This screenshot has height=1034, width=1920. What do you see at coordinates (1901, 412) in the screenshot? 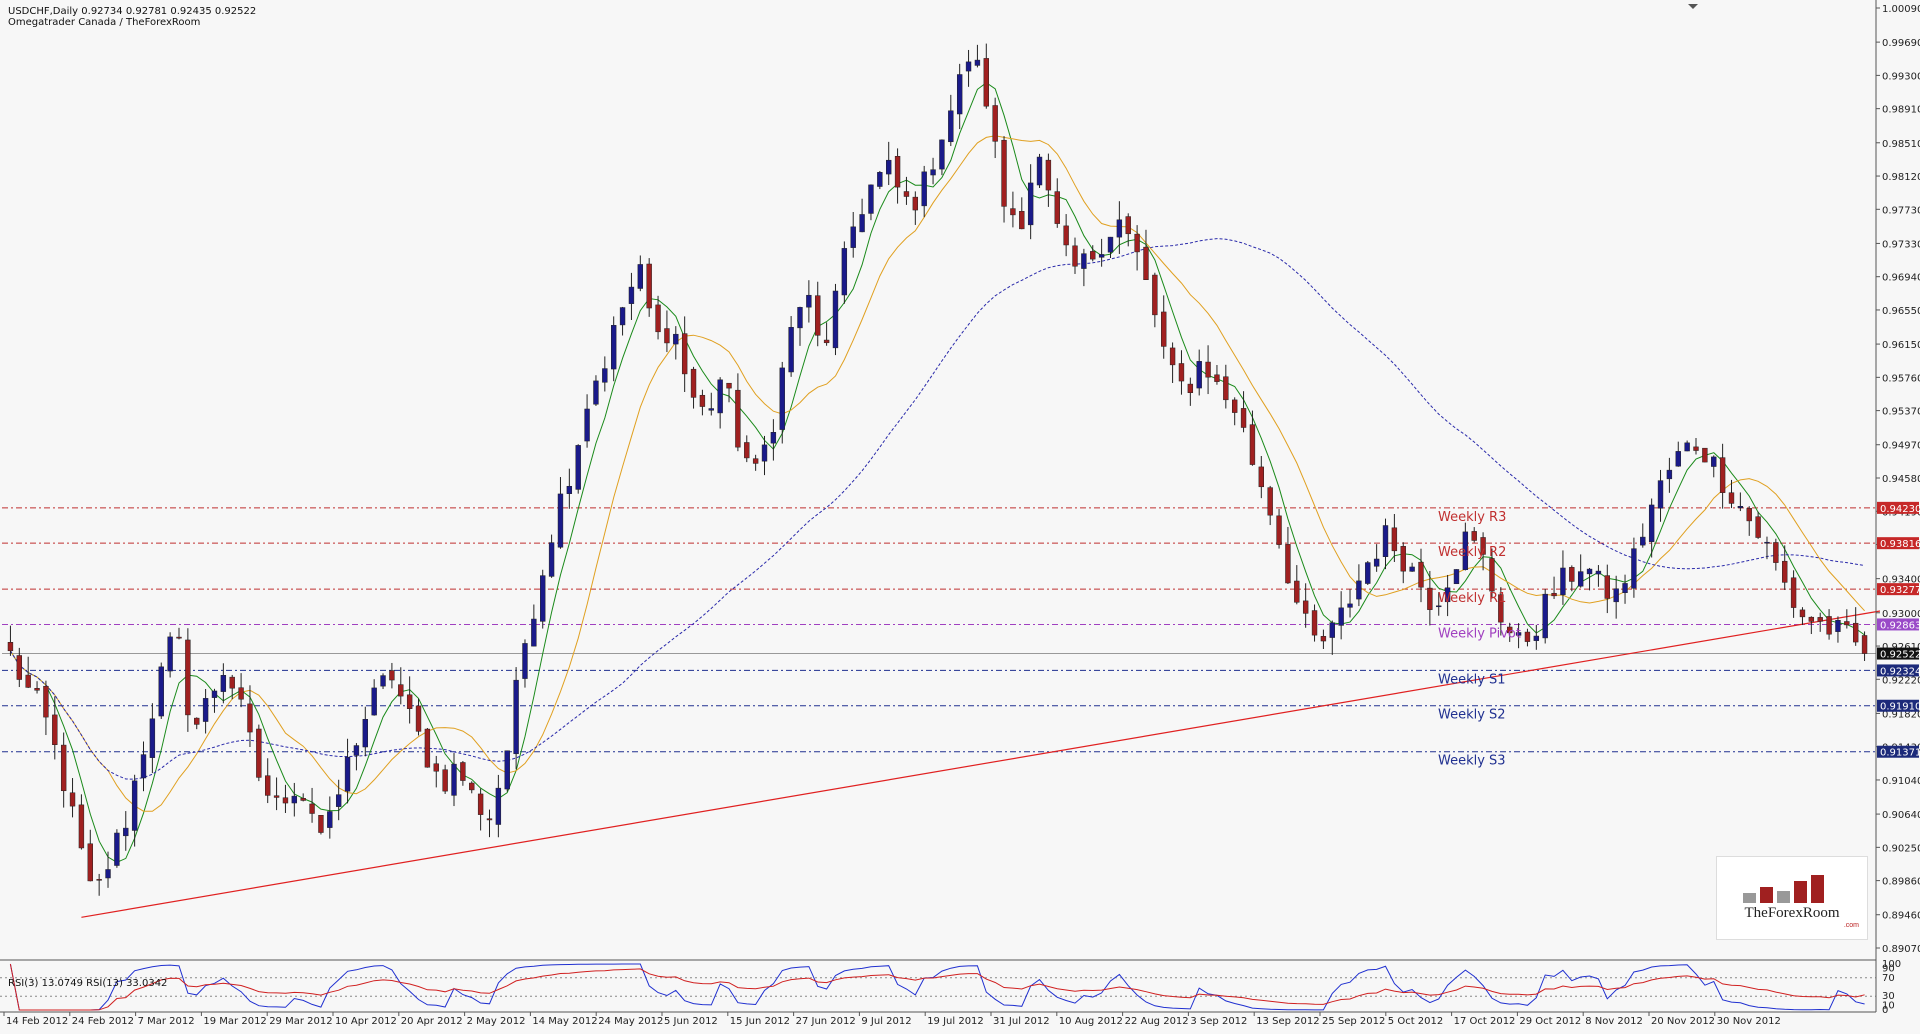
I see `price-tick-label-12: 0.95370` at bounding box center [1901, 412].